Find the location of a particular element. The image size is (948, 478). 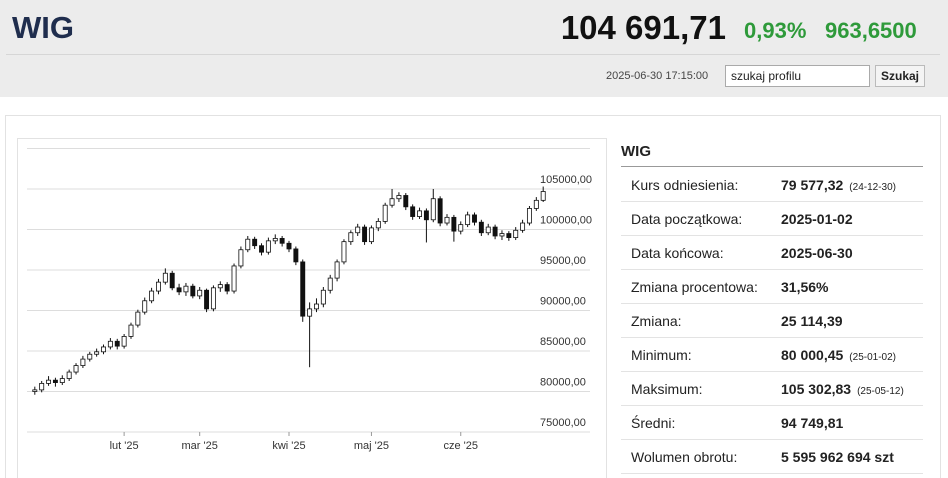

table-row: Wolumen obrotu: 5 595 962 694 szt is located at coordinates (772, 457).